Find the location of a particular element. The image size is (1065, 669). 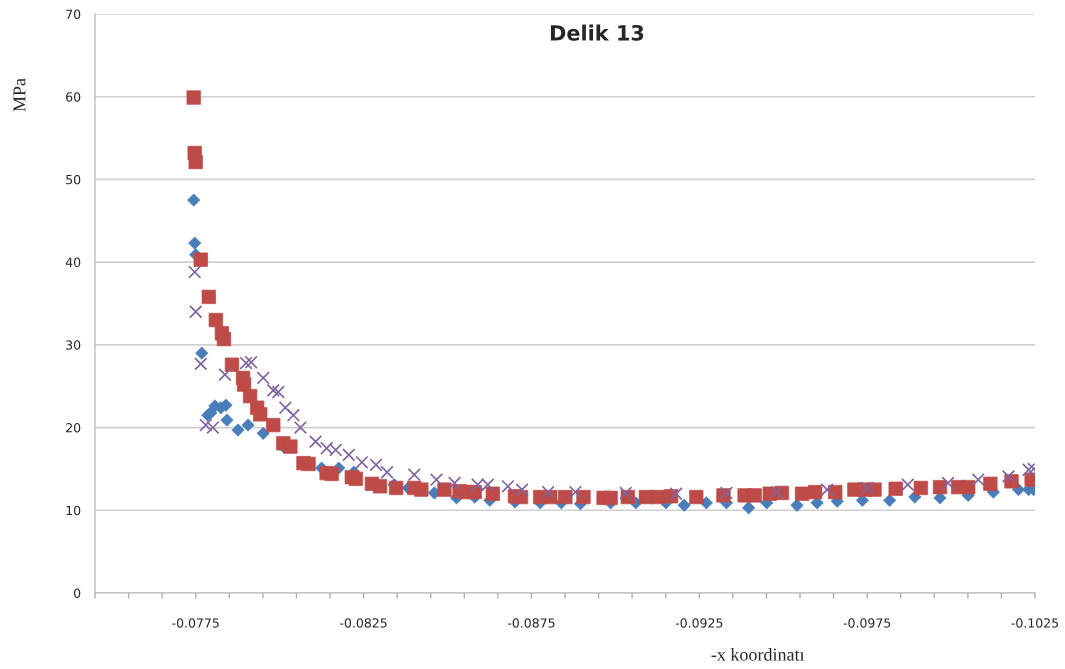

y-tick-label: 60 is located at coordinates (73, 97).